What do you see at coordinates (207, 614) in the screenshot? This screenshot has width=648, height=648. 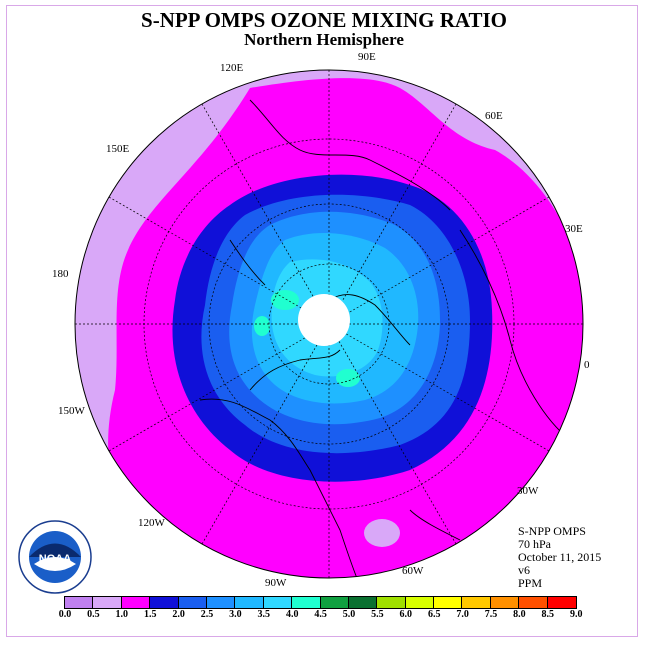 I see `colorbar-tick-label: 2.5` at bounding box center [207, 614].